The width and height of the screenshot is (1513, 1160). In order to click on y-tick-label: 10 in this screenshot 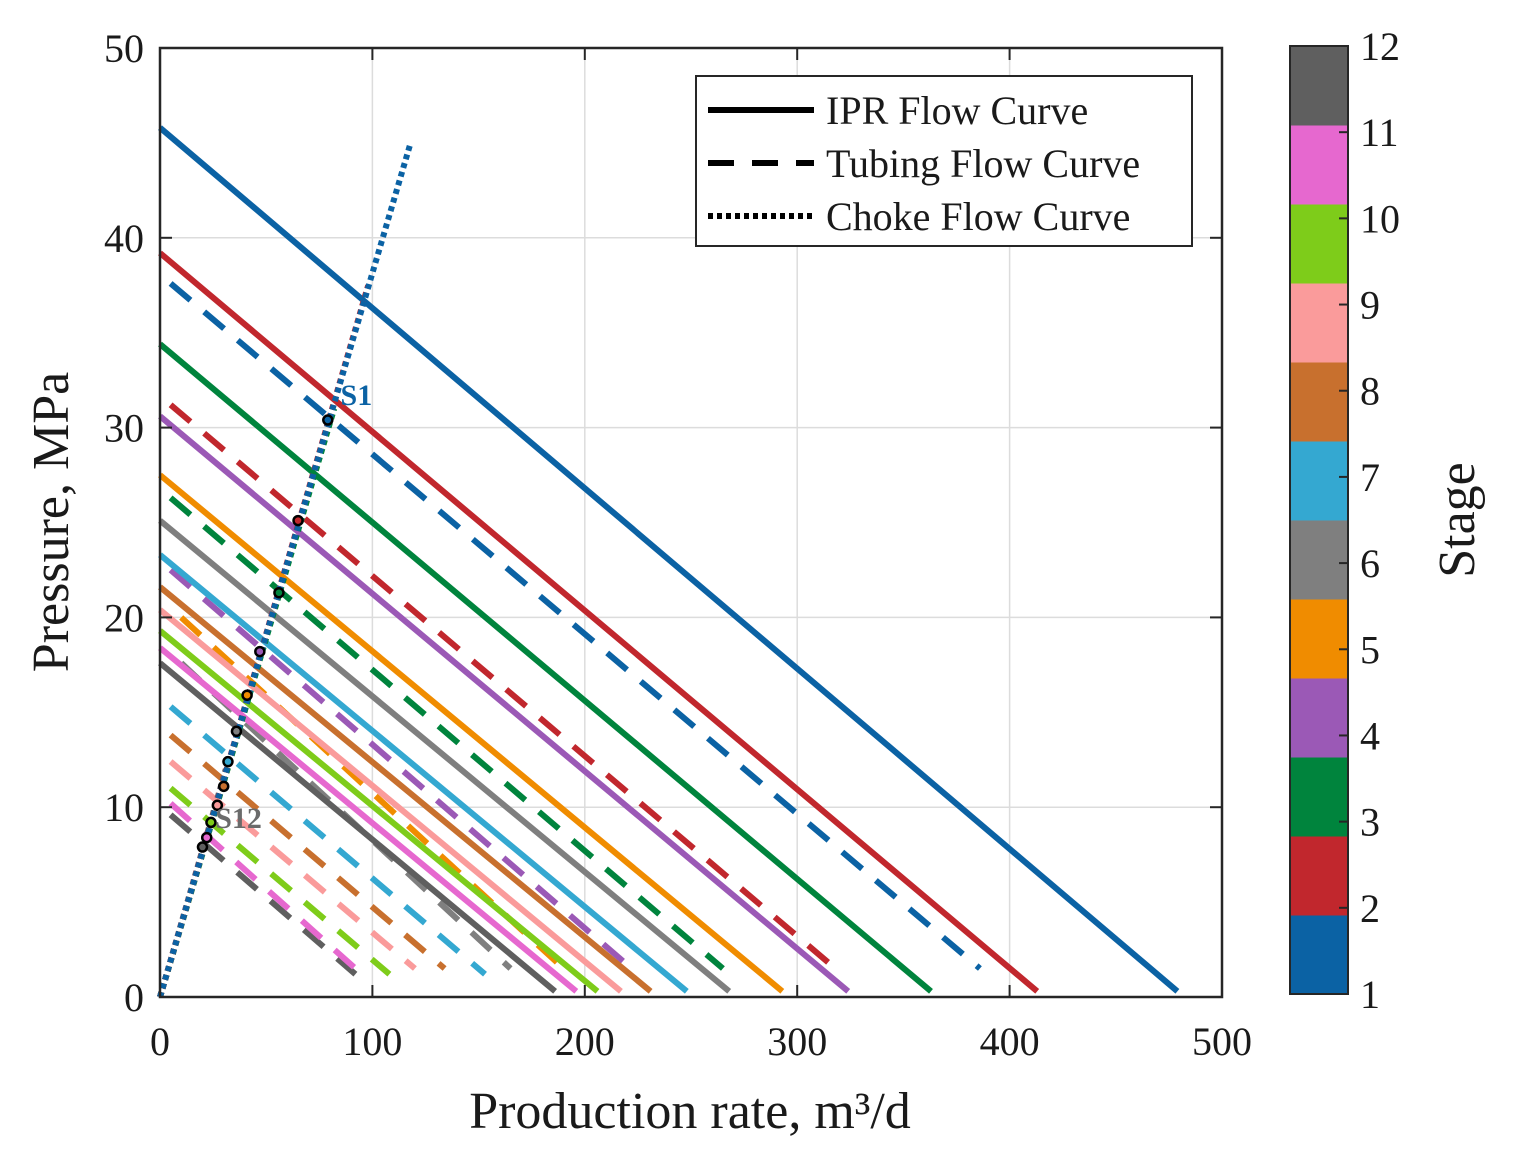, I will do `click(124, 807)`.